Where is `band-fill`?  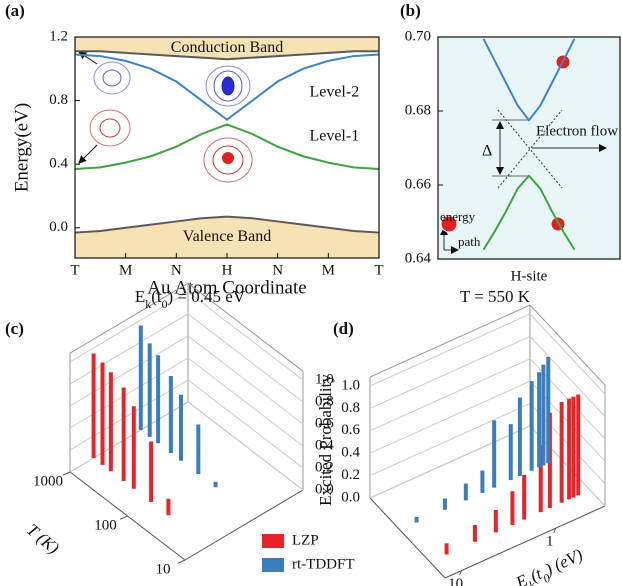
band-fill is located at coordinates (227, 237).